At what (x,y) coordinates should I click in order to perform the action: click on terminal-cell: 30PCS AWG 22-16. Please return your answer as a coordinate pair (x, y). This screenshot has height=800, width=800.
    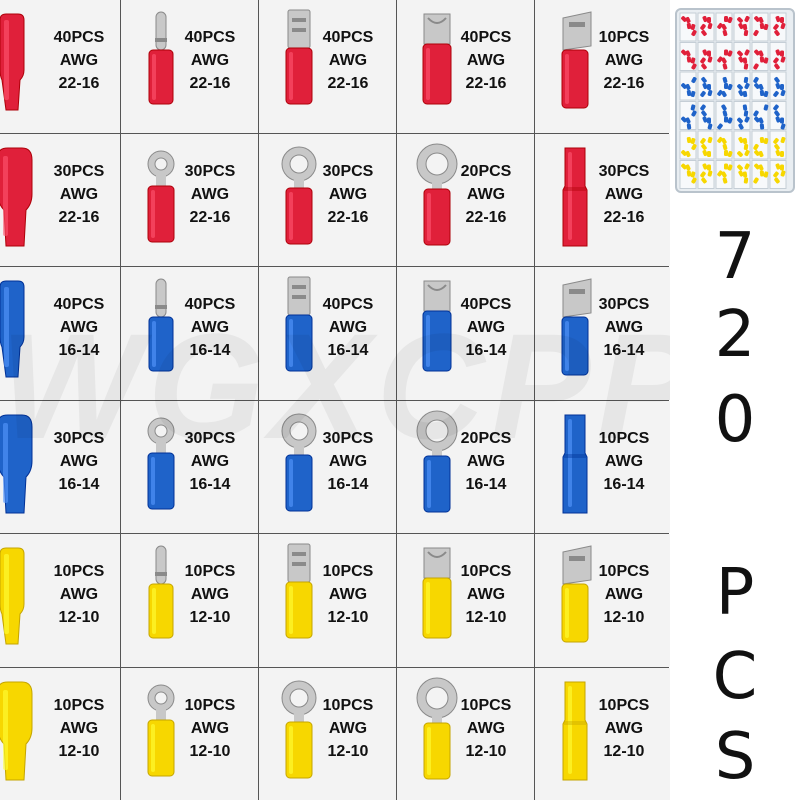
    Looking at the image, I should click on (603, 199).